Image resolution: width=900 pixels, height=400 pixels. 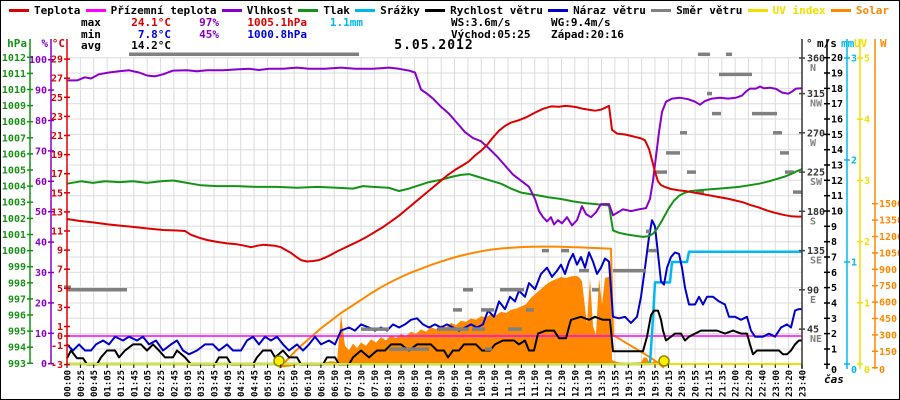 What do you see at coordinates (834, 227) in the screenshot?
I see `svg-text: 9` at bounding box center [834, 227].